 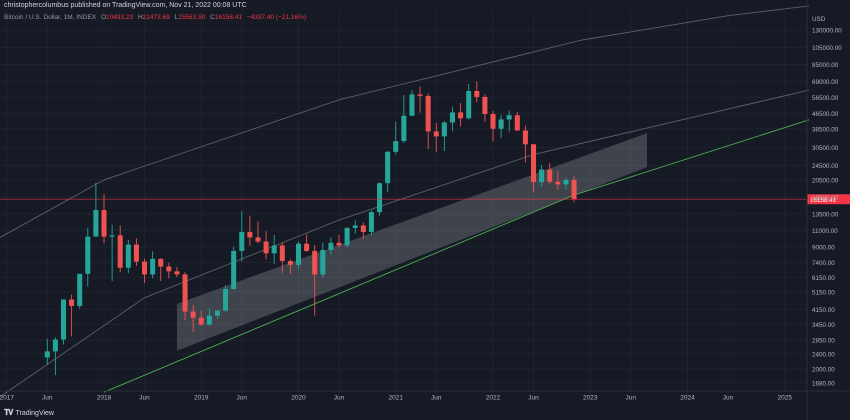 What do you see at coordinates (823, 355) in the screenshot?
I see `y-tick-label: 2400.00` at bounding box center [823, 355].